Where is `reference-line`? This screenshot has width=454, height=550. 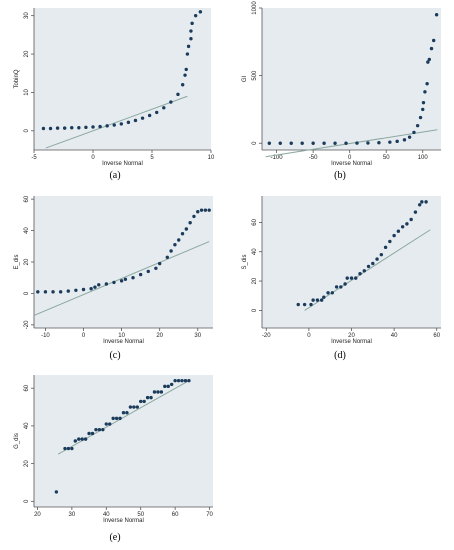 reference-line is located at coordinates (351, 143).